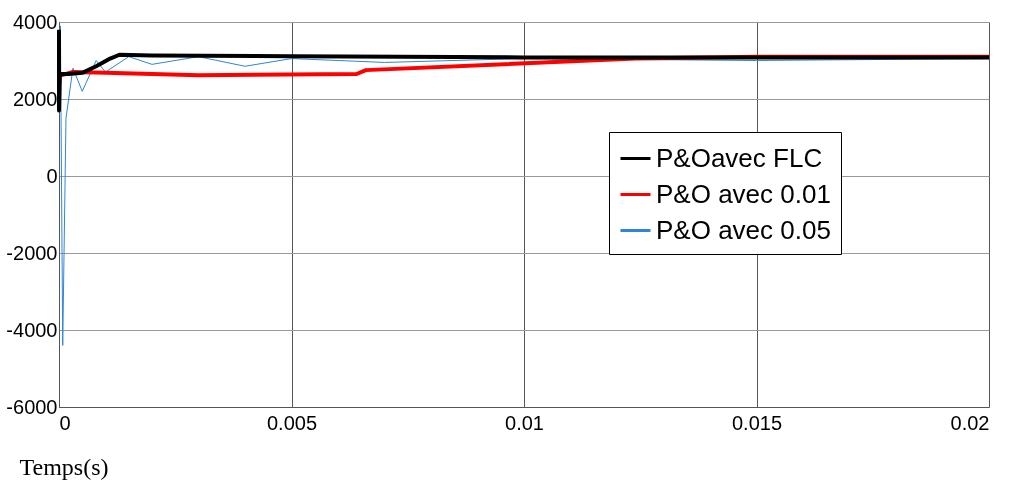  I want to click on legend-label: P&O avec 0.01, so click(743, 193).